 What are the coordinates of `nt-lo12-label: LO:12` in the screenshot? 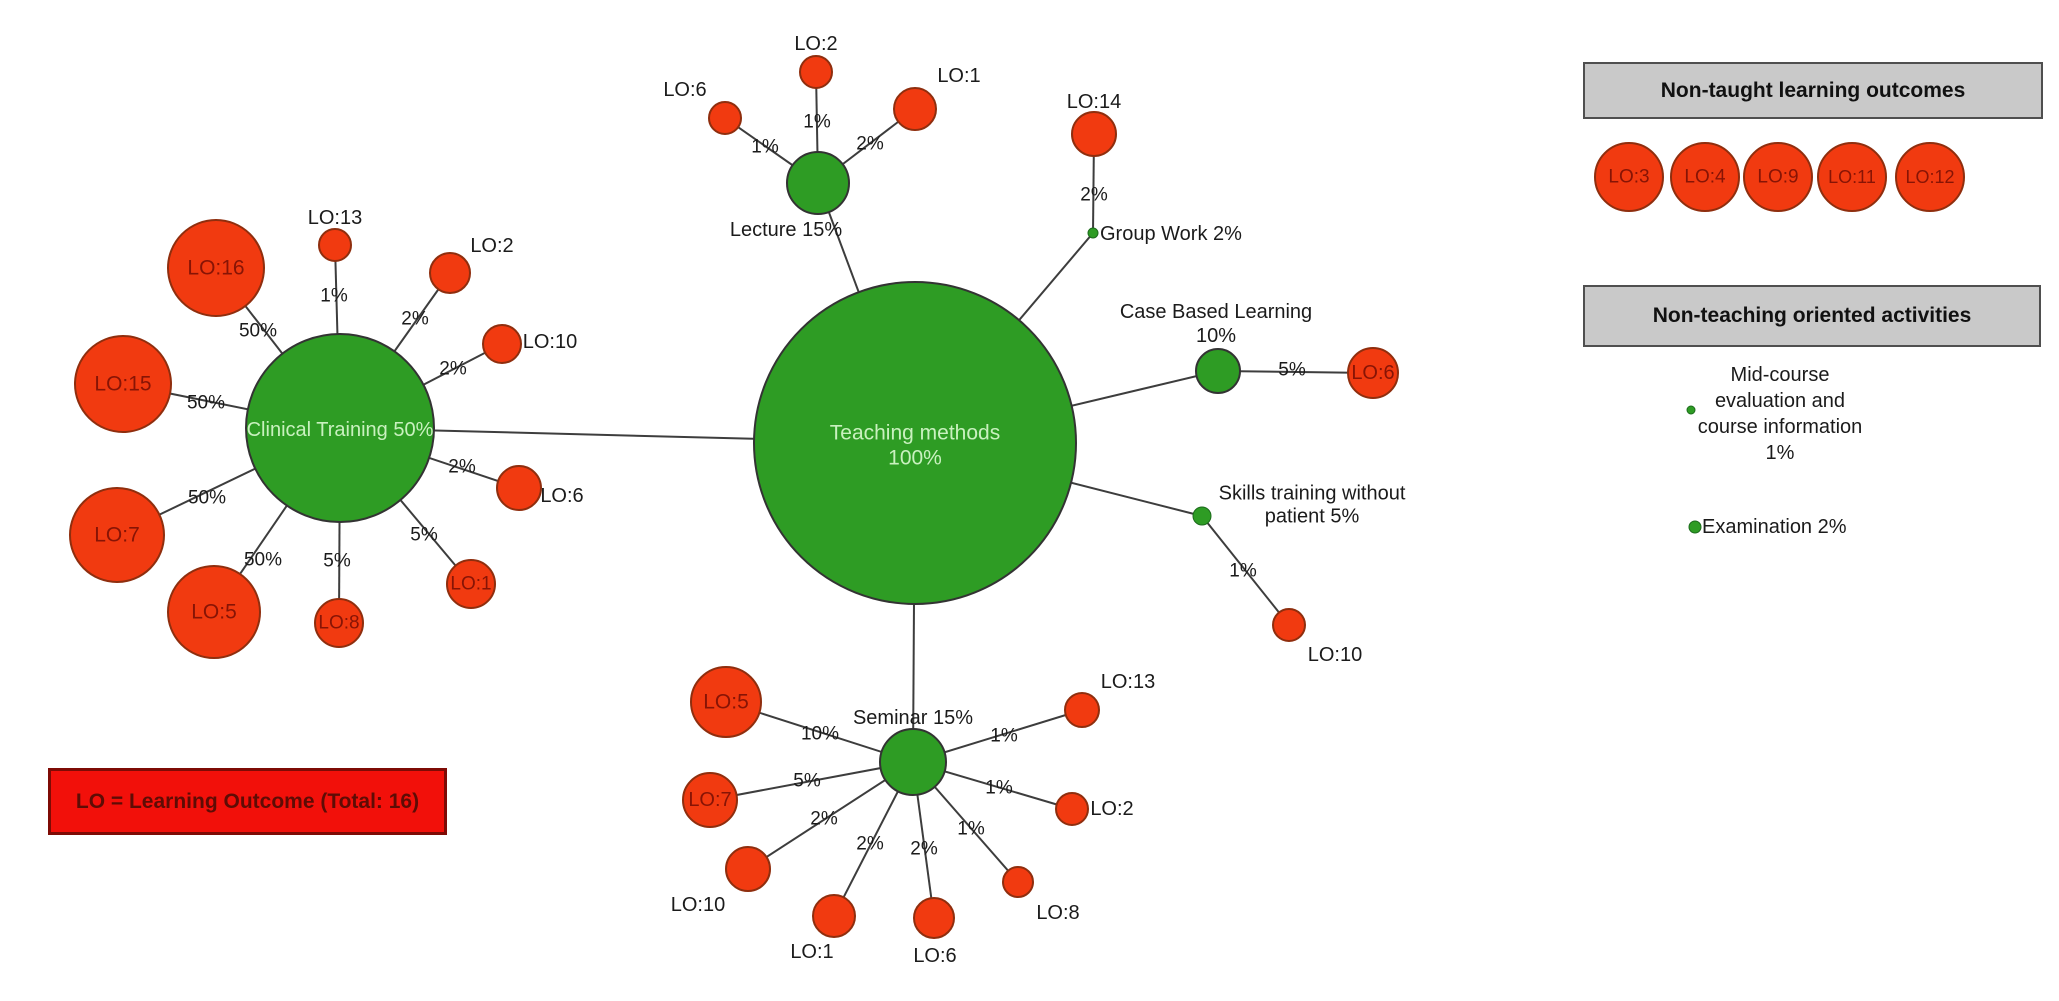 It's located at (1929, 177).